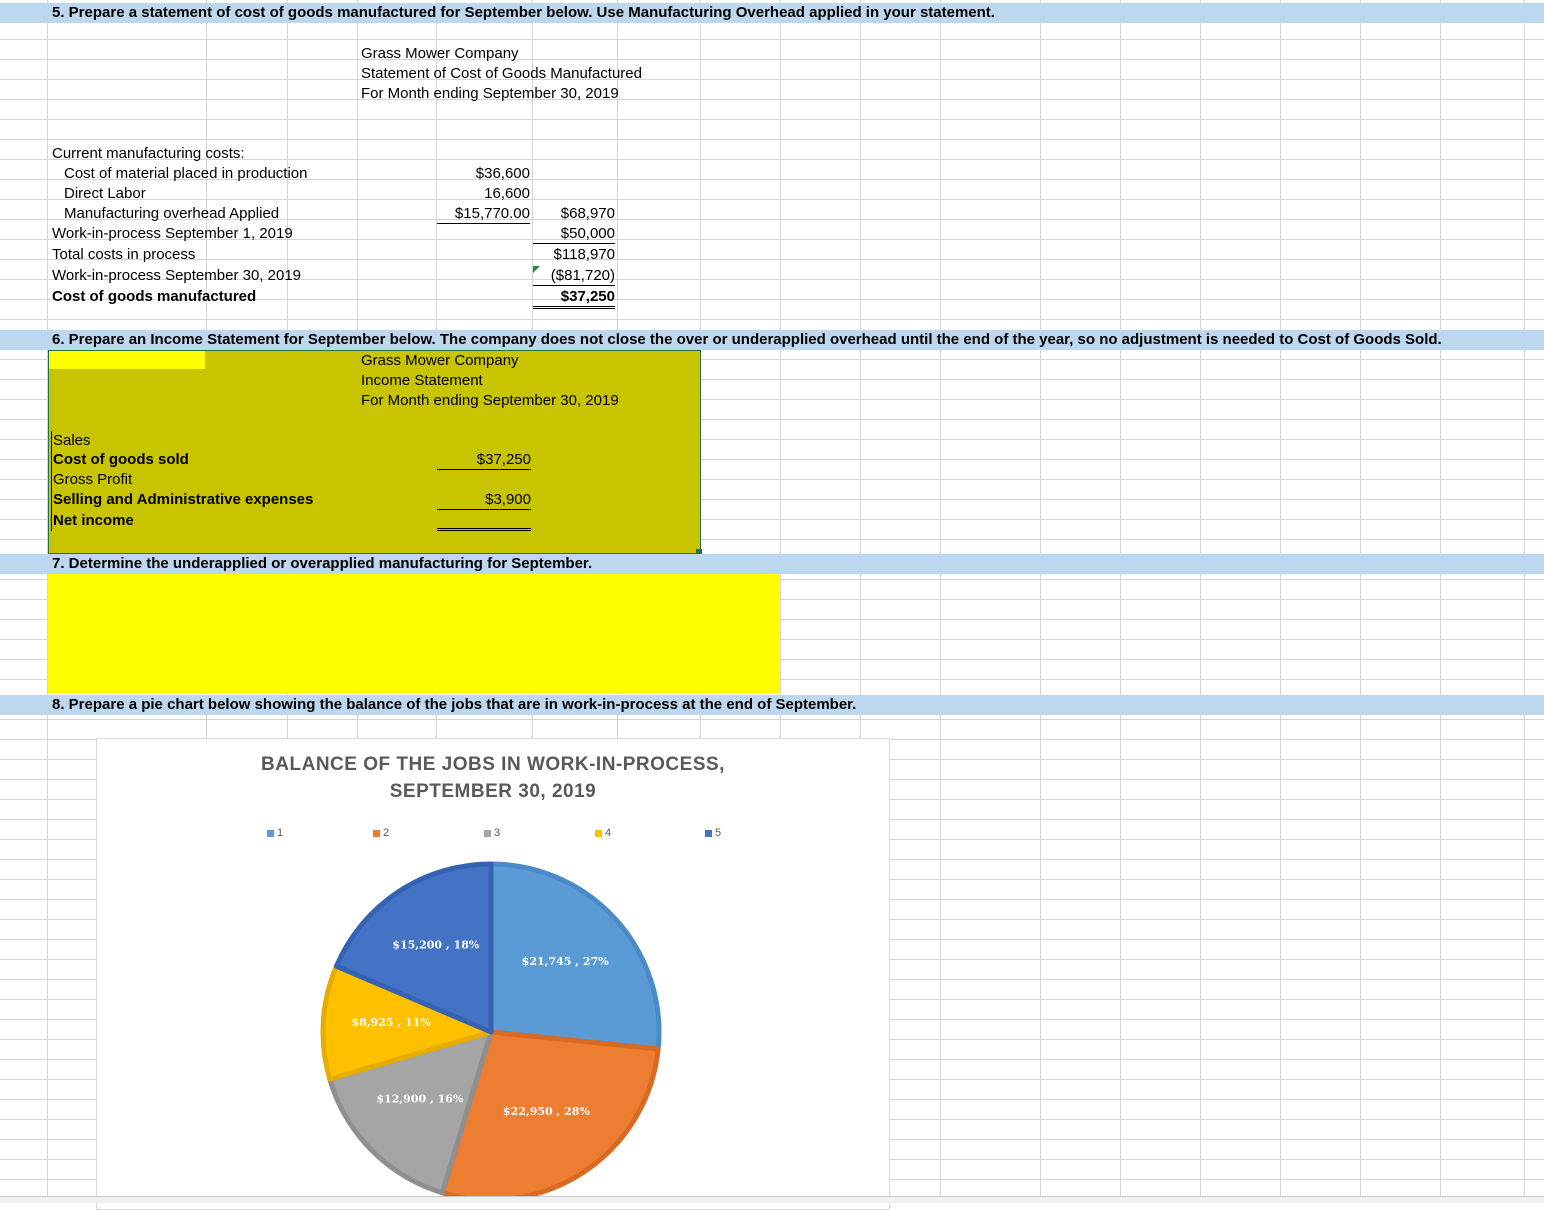  Describe the element at coordinates (502, 173) in the screenshot. I see `q5-cell-value: $36,600` at that location.